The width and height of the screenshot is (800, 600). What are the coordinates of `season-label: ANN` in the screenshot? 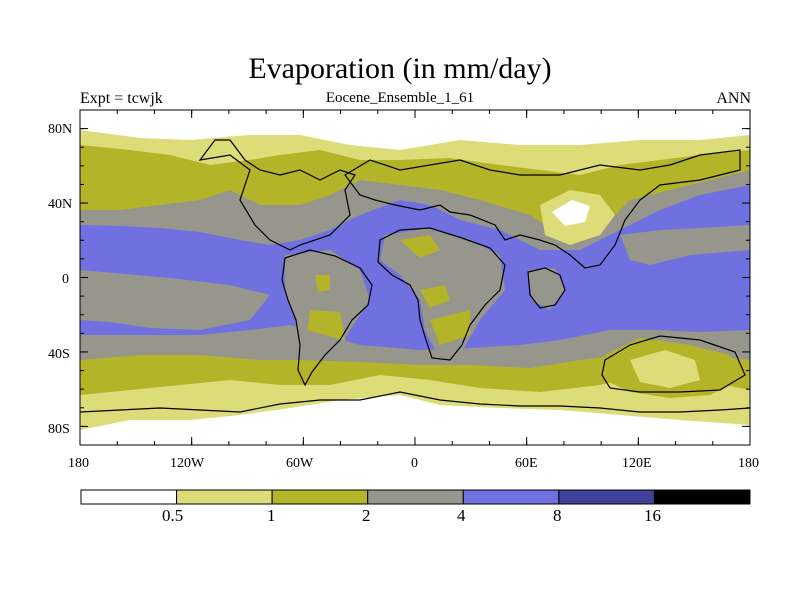 It's located at (733, 98).